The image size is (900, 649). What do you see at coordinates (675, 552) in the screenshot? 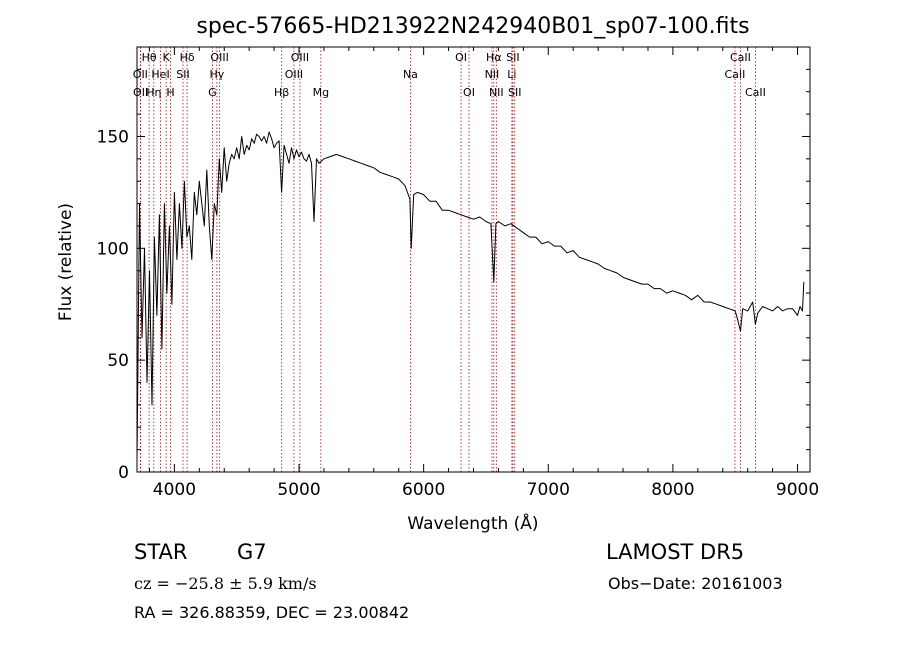
I see `survey-name: LAMOST DR5` at bounding box center [675, 552].